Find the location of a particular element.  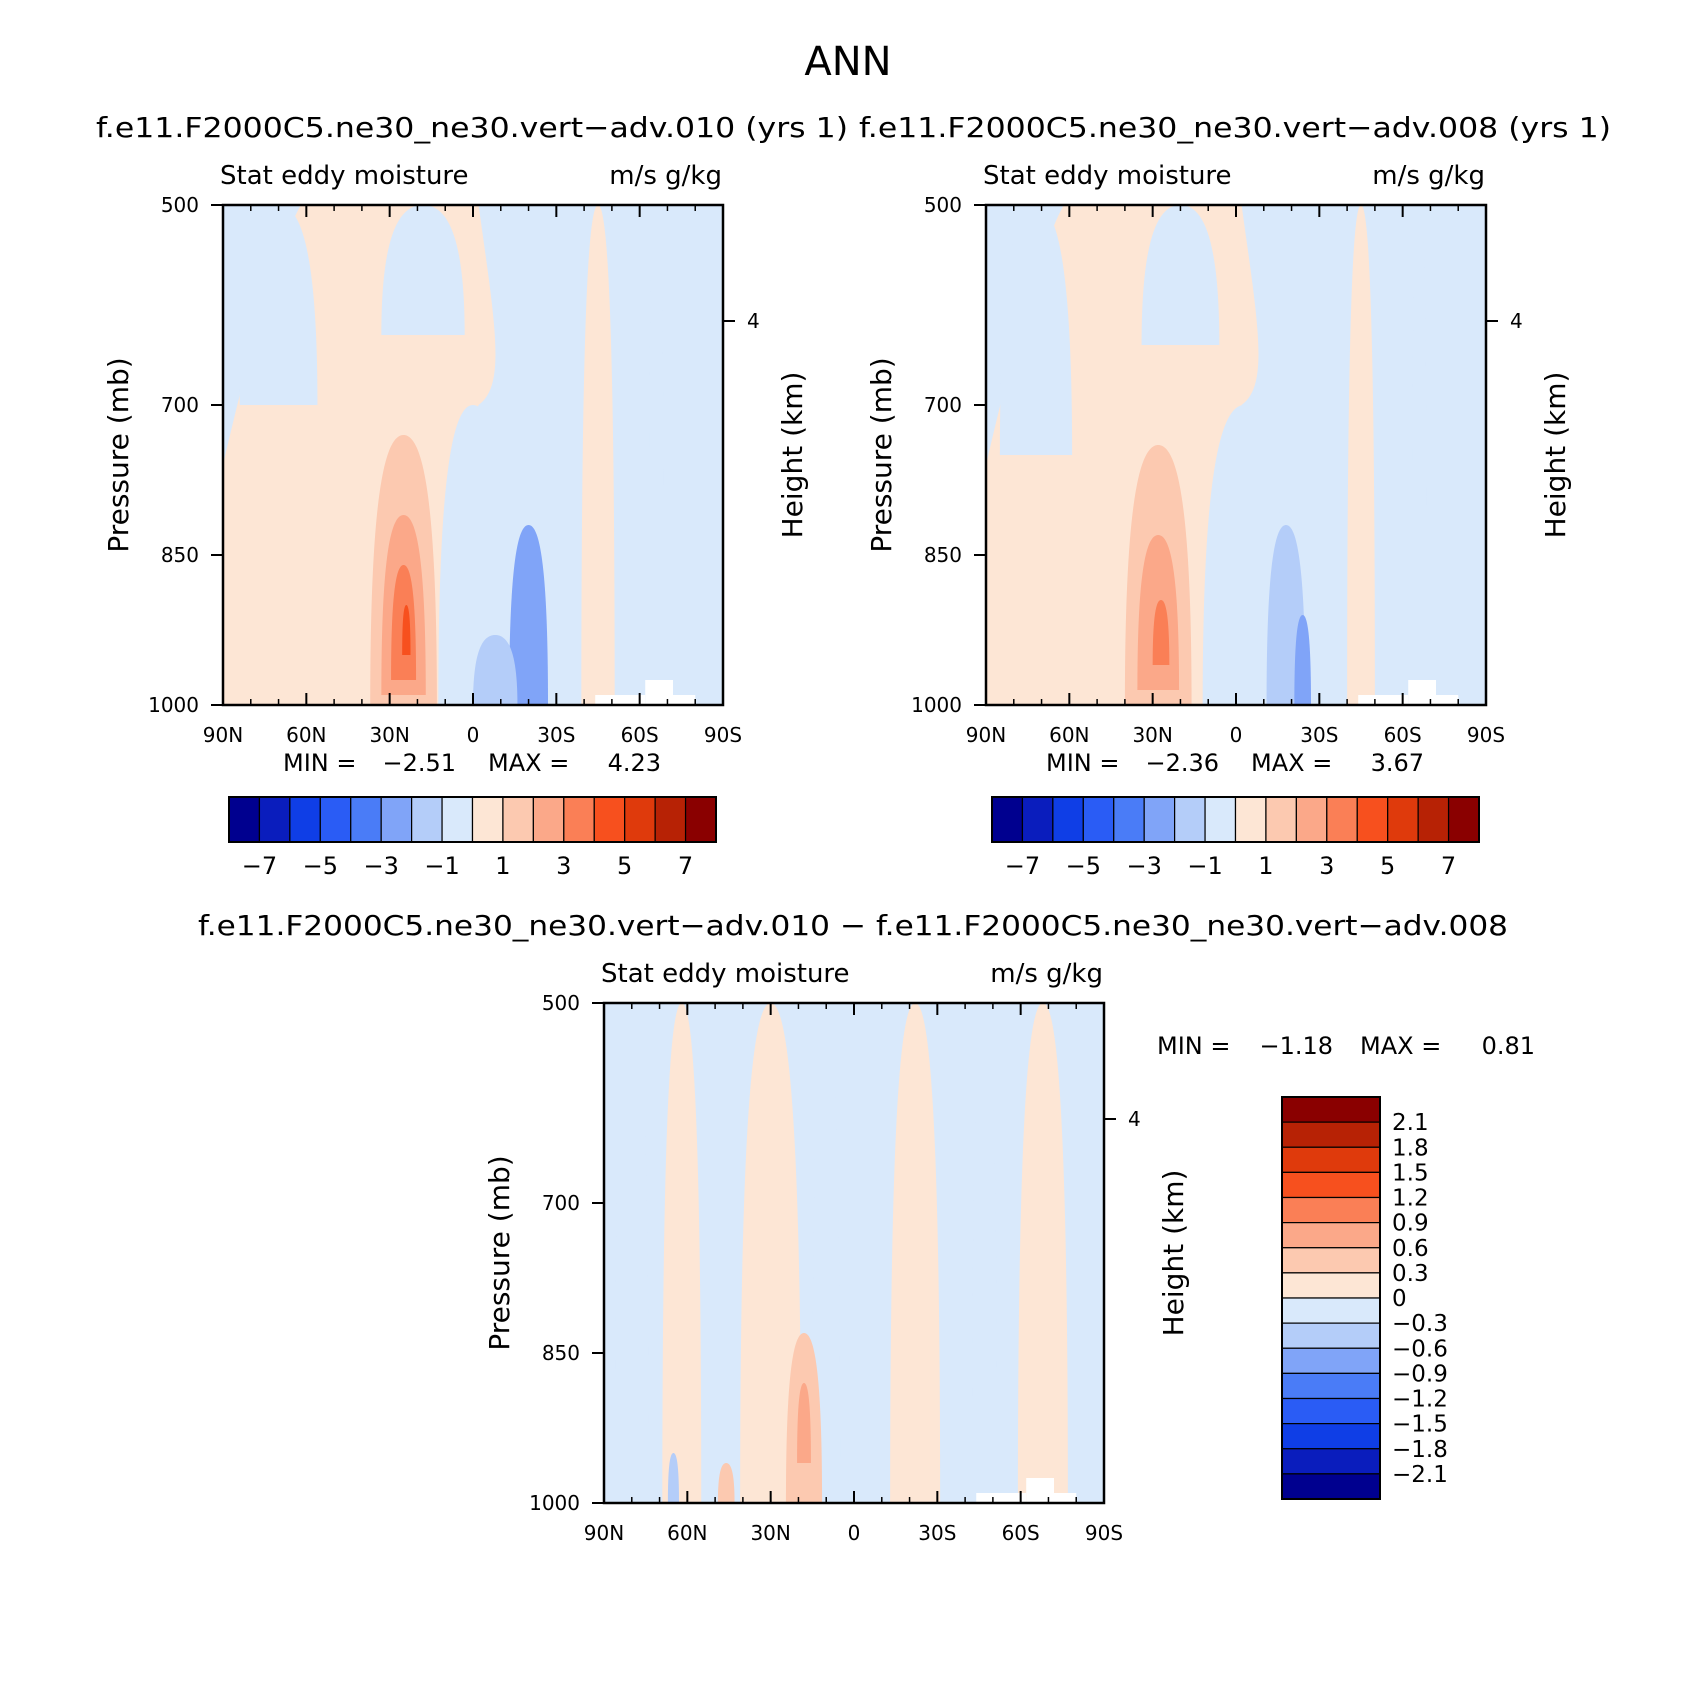

colorbar-label: −0.9 is located at coordinates (1420, 1374).